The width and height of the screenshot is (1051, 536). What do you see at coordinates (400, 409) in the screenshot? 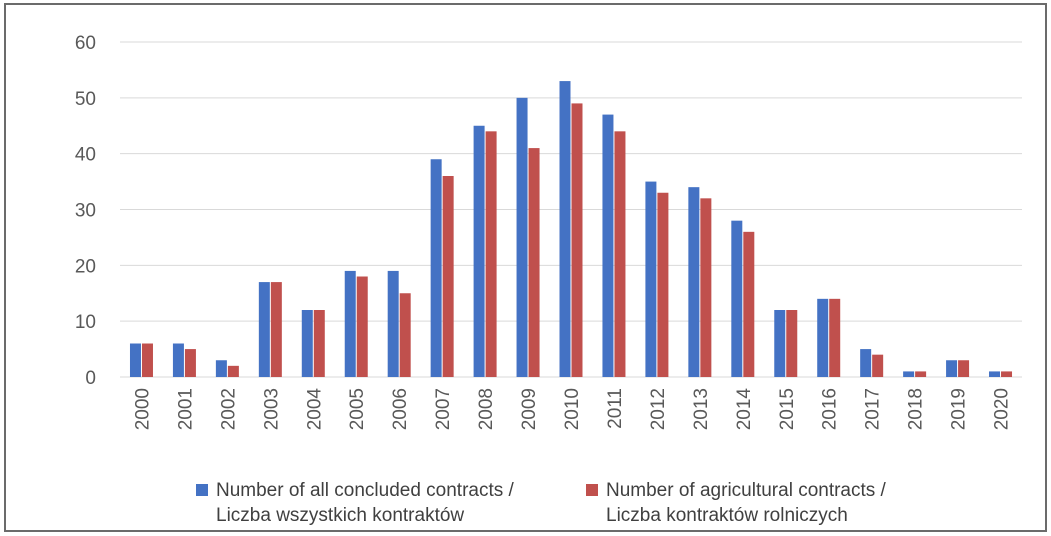
I see `x-tick-label: 2006` at bounding box center [400, 409].